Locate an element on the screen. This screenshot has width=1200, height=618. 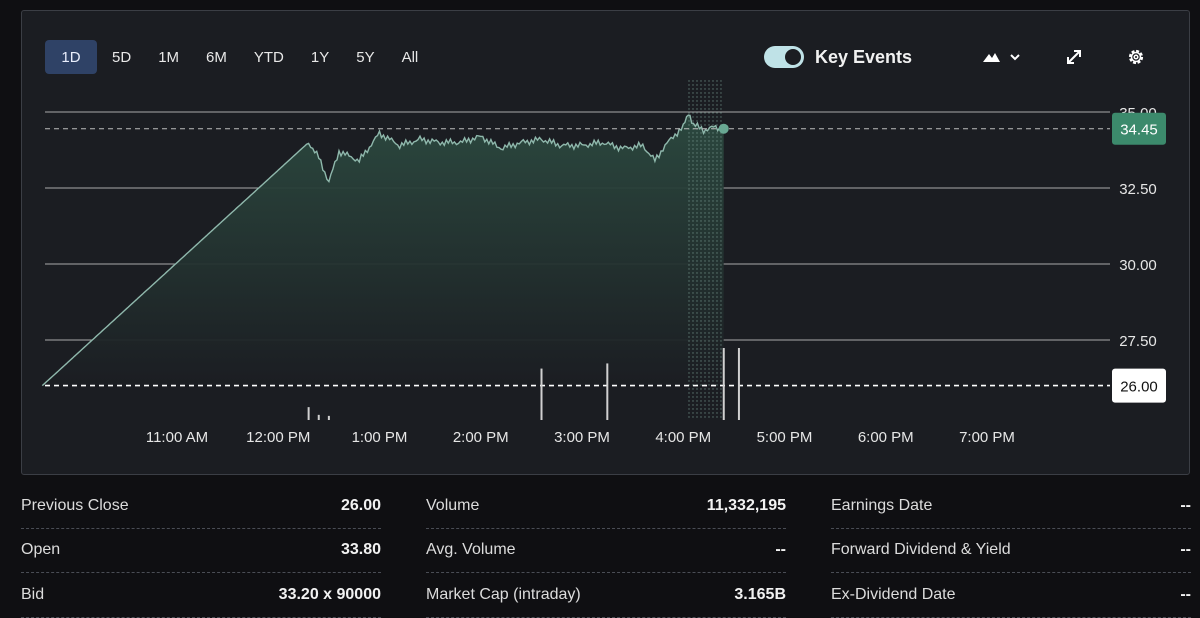
expand-button is located at coordinates (1074, 57).